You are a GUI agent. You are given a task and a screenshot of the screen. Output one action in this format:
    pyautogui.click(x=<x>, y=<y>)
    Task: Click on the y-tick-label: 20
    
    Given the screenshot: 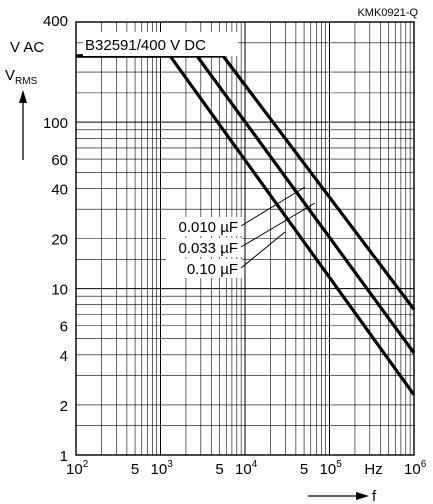 What is the action you would take?
    pyautogui.click(x=59, y=240)
    